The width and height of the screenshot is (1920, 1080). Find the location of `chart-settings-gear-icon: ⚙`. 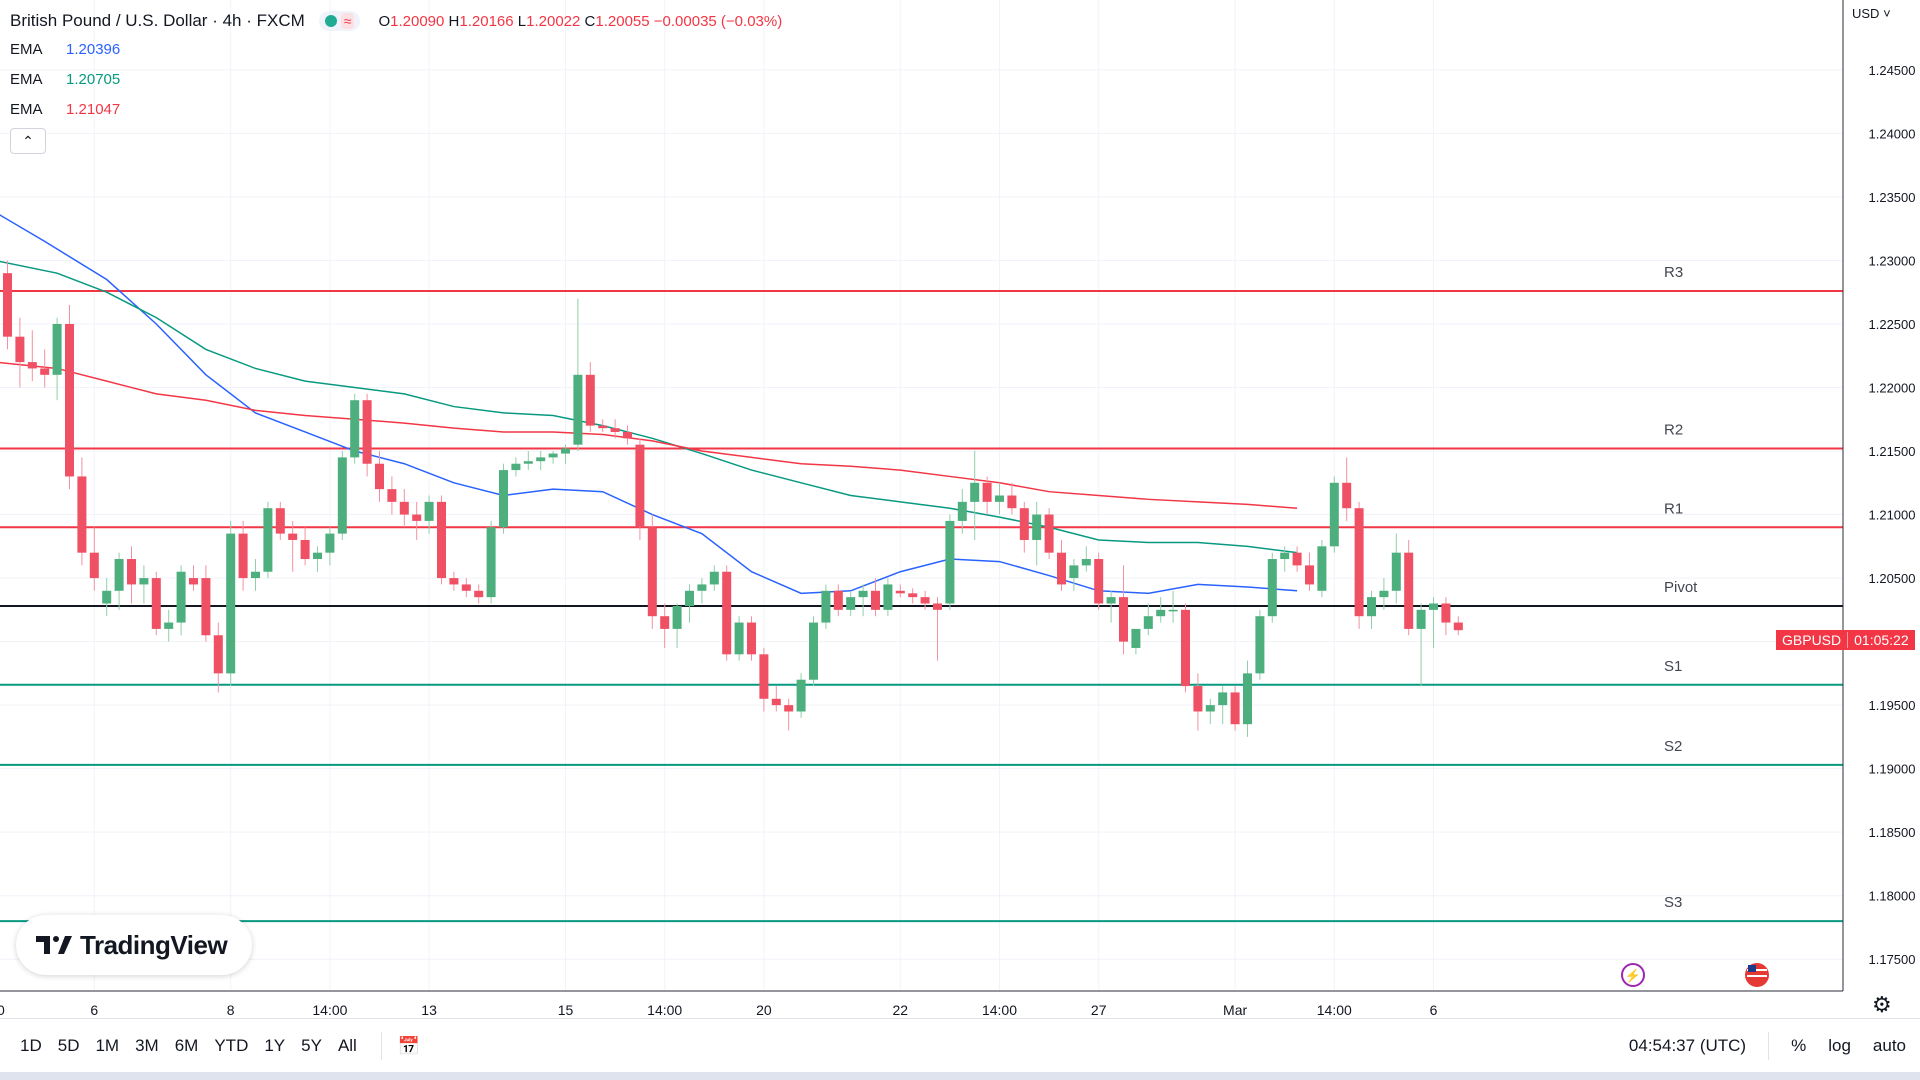

chart-settings-gear-icon: ⚙ is located at coordinates (1882, 1004).